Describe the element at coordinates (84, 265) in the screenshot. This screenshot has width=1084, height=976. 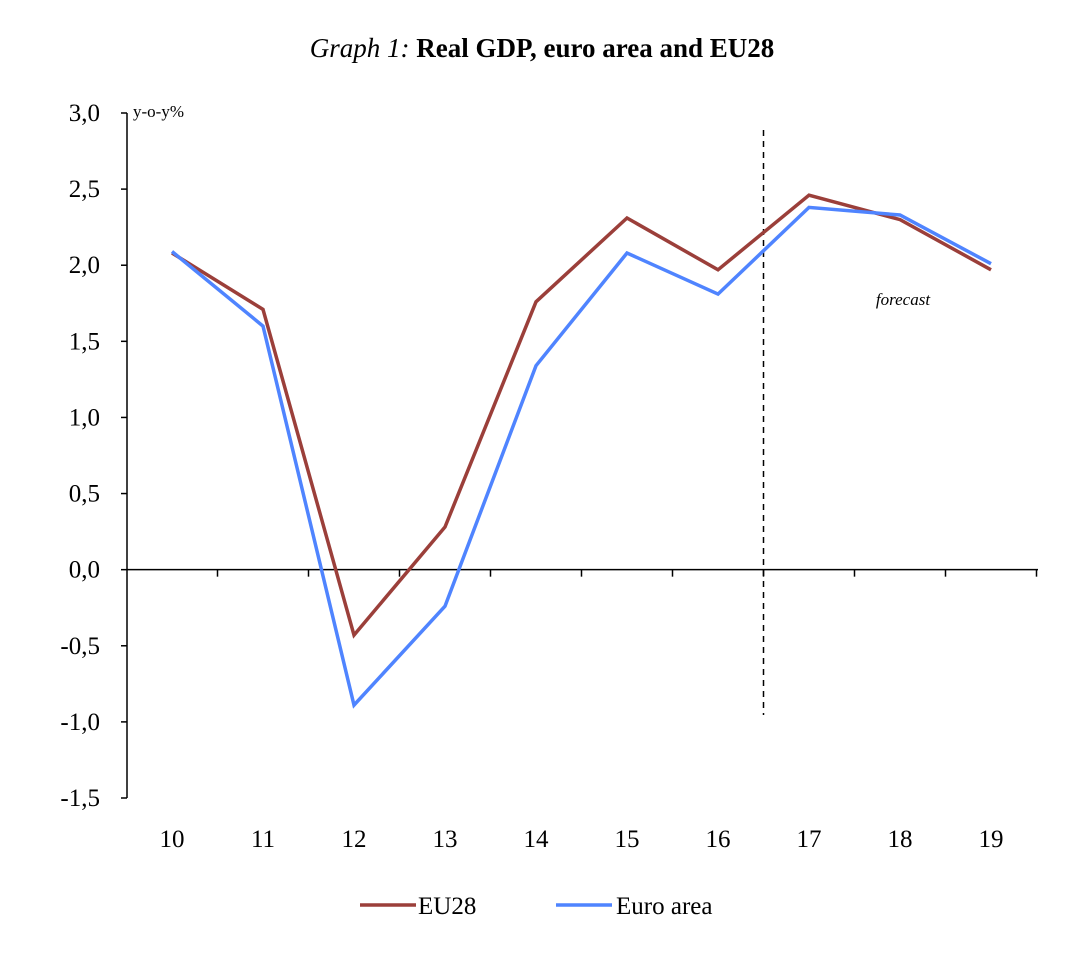
I see `y-tick-label: 2,0` at that location.